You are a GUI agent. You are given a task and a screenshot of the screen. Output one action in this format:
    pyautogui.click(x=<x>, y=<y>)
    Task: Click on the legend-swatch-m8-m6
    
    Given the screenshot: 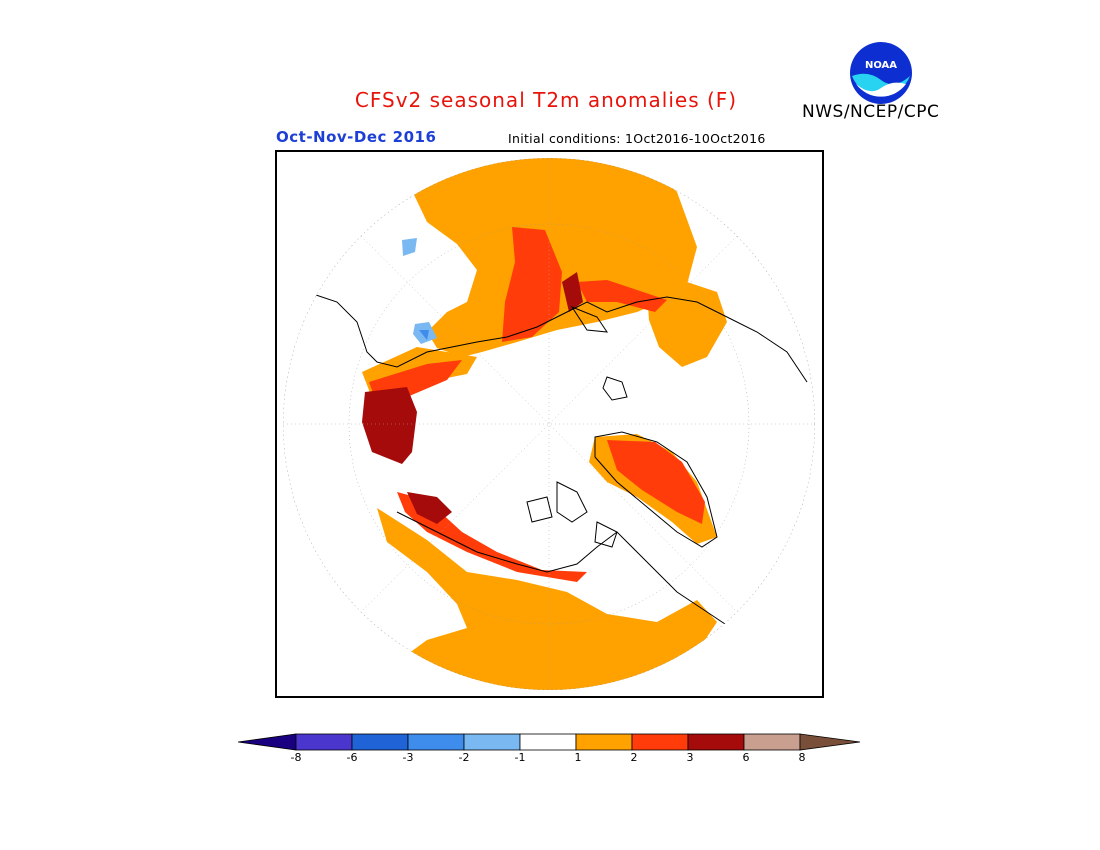 What is the action you would take?
    pyautogui.click(x=324, y=742)
    